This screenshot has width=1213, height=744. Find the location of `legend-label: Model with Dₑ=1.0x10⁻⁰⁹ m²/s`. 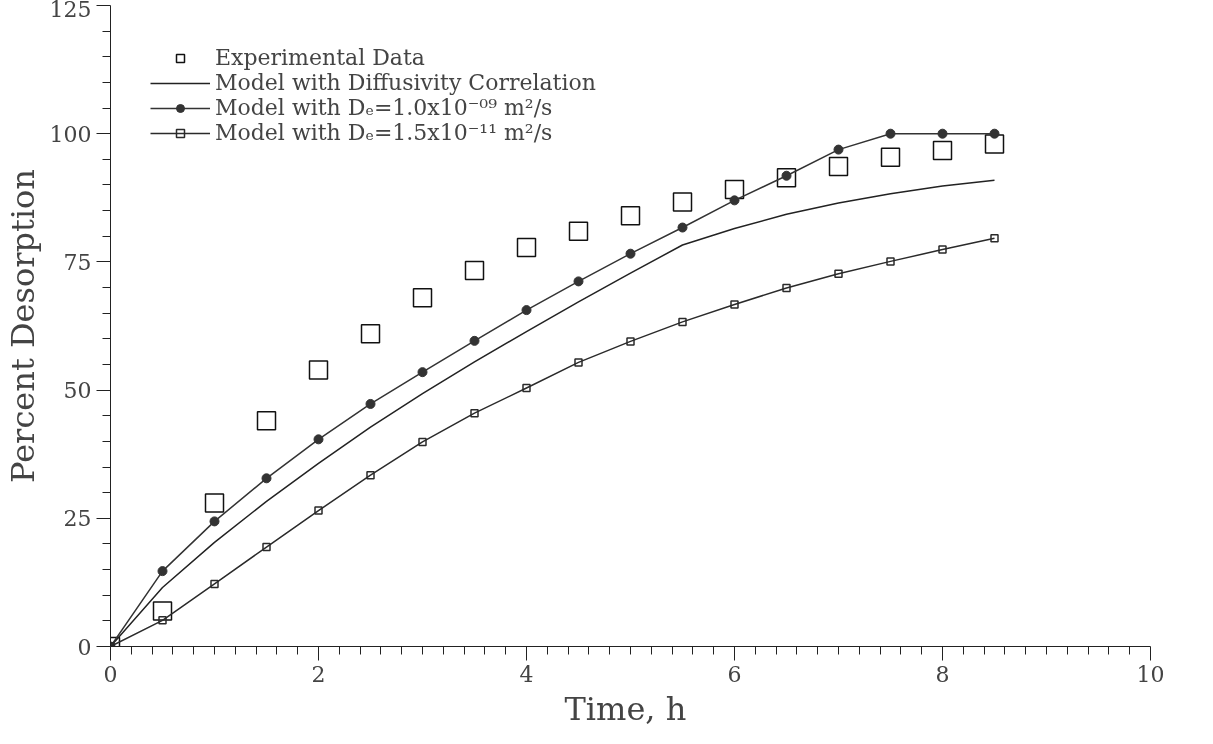

legend-label: Model with Dₑ=1.0x10⁻⁰⁹ m²/s is located at coordinates (384, 107).